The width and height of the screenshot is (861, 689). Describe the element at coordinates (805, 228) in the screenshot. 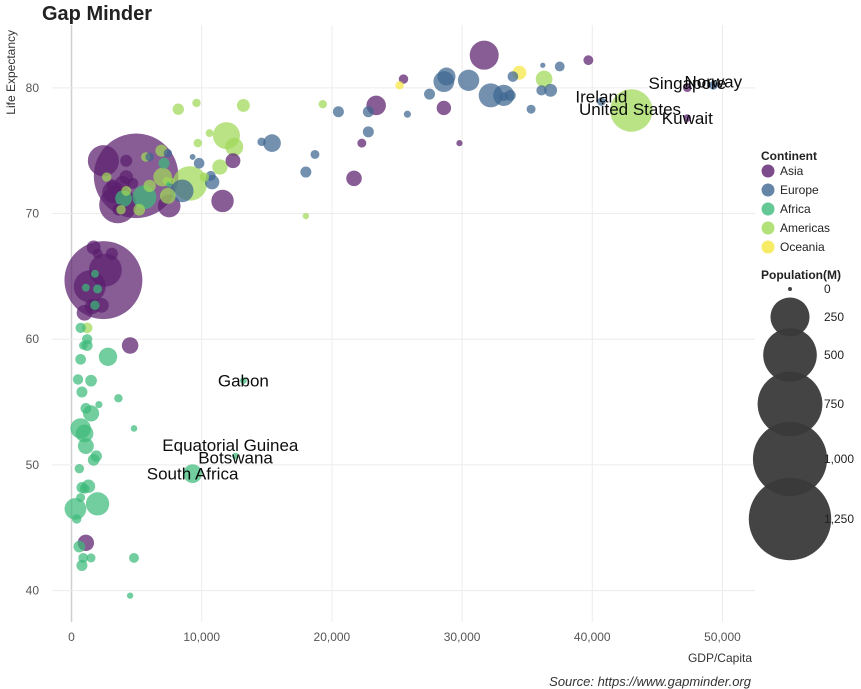

I see `legend-item-label: Americas` at that location.